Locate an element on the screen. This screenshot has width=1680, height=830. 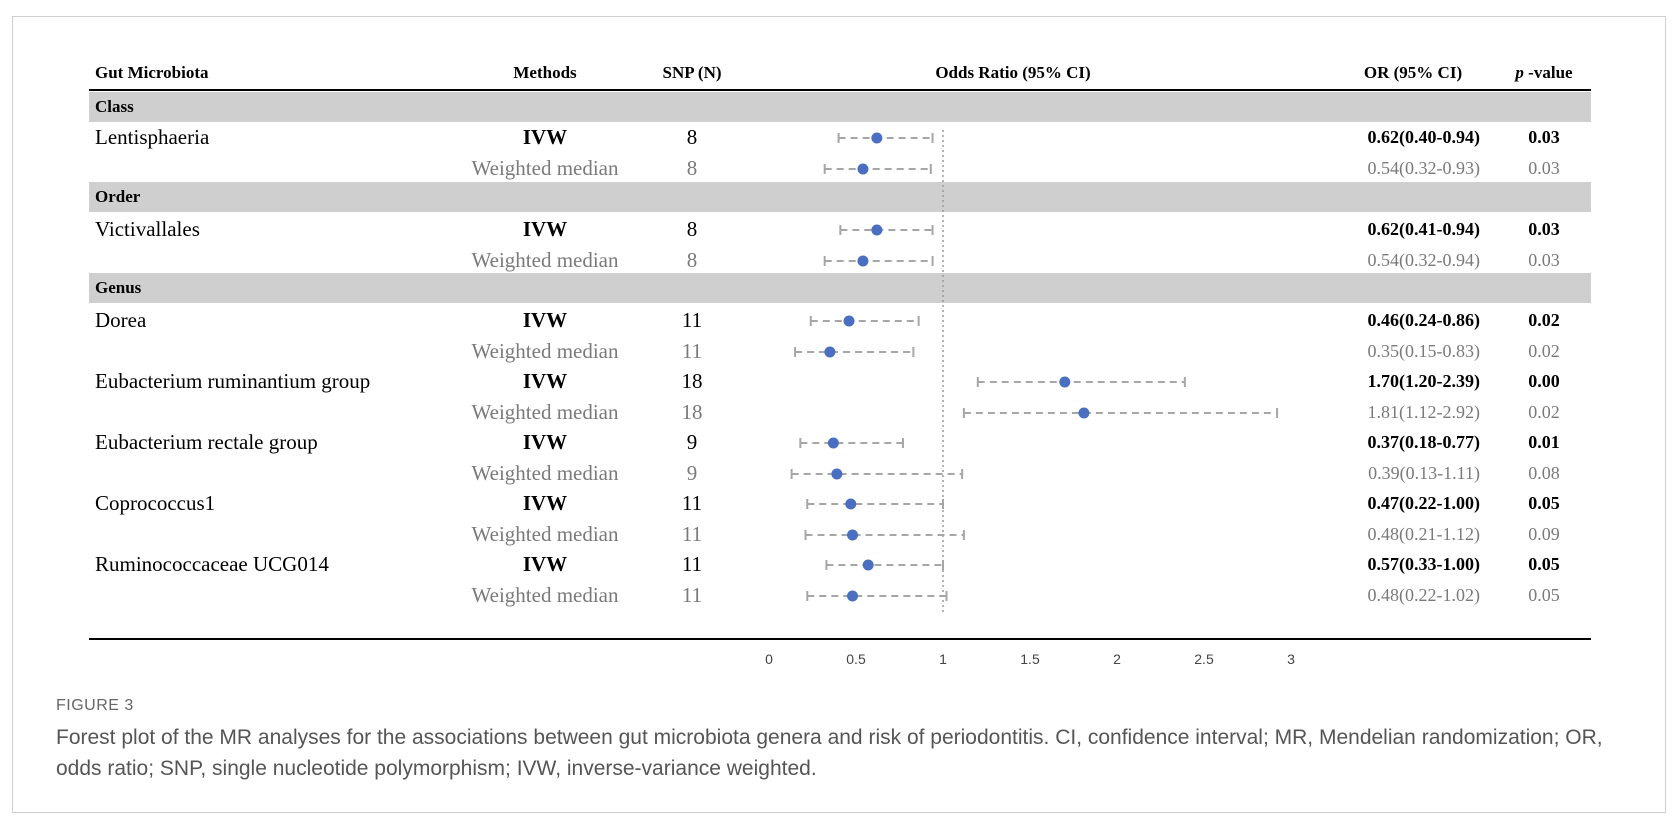
or-ci-text: 0.62(0.40-0.94) is located at coordinates (1423, 137).